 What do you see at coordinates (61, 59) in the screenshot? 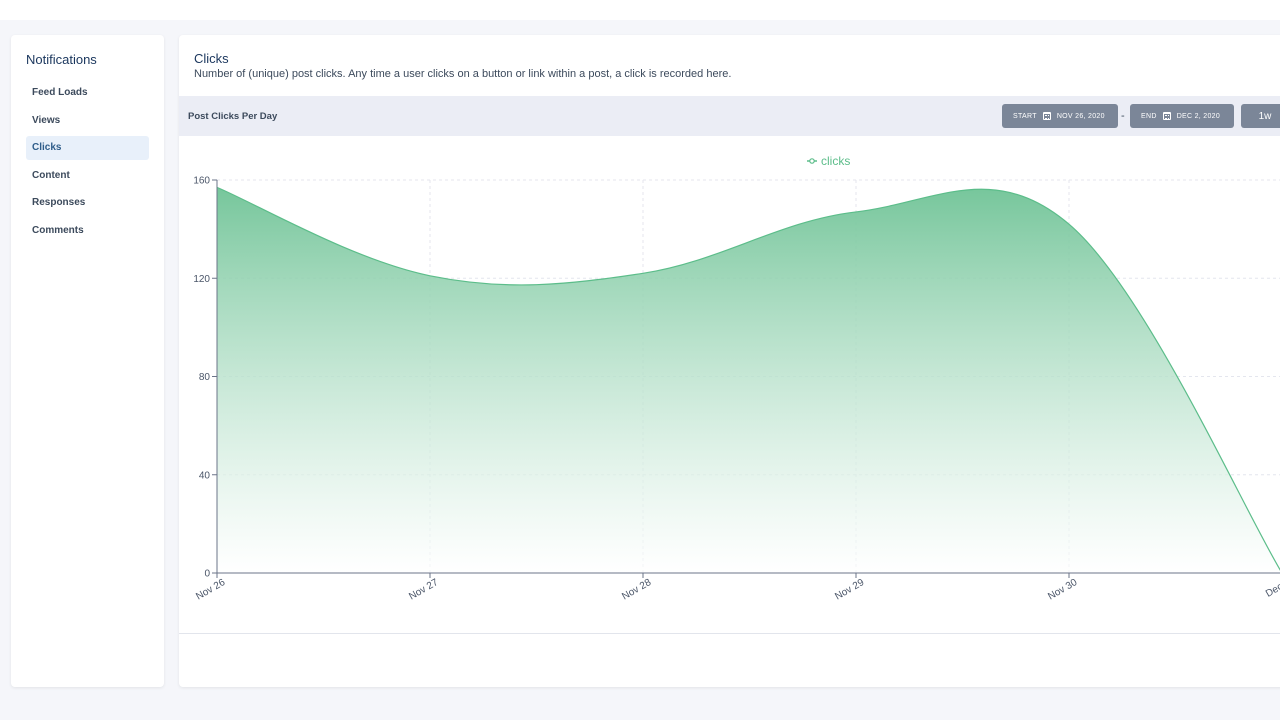
I see `sidebar-title: Notifications` at bounding box center [61, 59].